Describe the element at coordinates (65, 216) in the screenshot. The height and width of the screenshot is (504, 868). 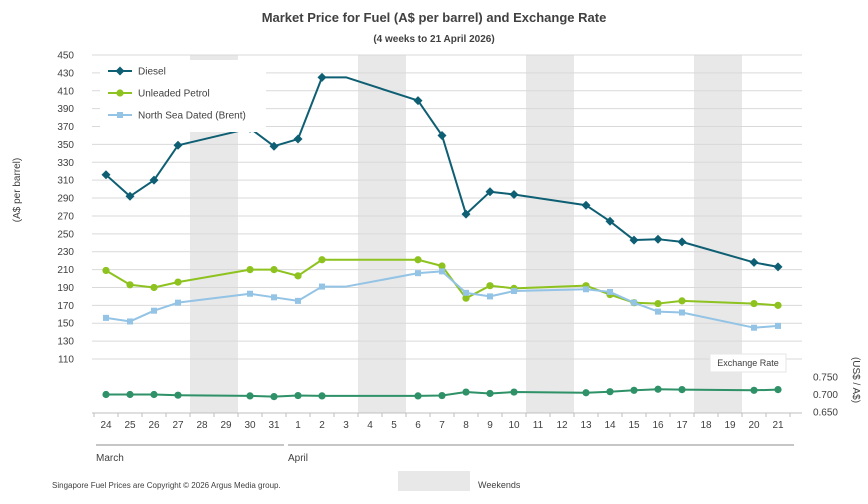
I see `y-tick-label: 270` at that location.